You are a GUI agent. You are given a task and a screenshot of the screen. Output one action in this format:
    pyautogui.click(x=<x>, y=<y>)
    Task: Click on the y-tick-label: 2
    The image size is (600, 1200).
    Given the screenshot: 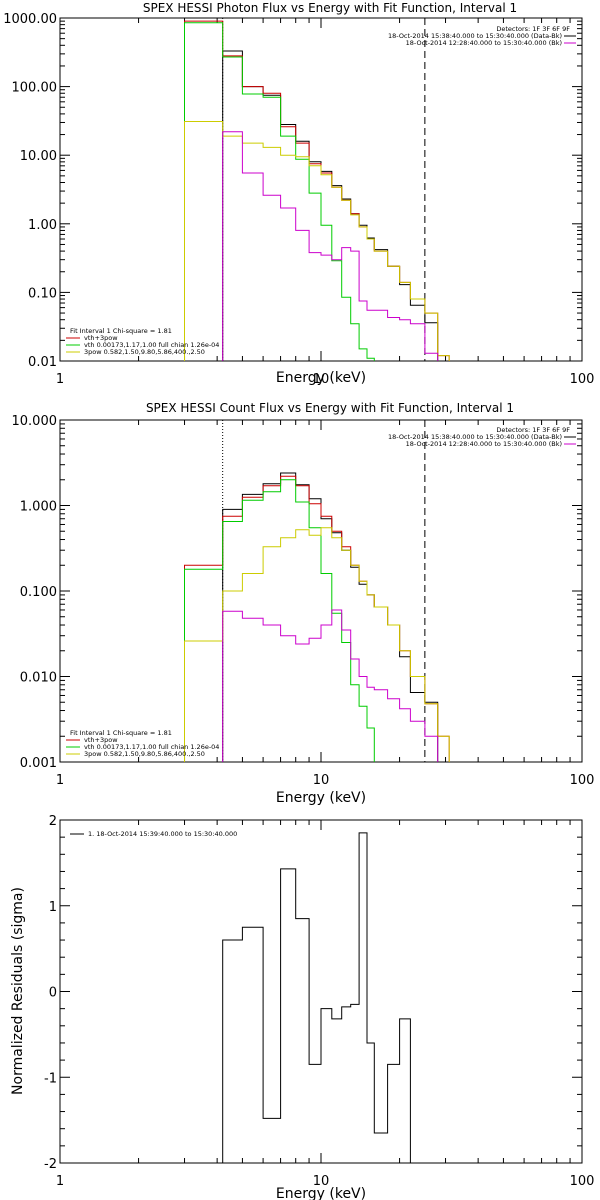 What is the action you would take?
    pyautogui.click(x=53, y=821)
    